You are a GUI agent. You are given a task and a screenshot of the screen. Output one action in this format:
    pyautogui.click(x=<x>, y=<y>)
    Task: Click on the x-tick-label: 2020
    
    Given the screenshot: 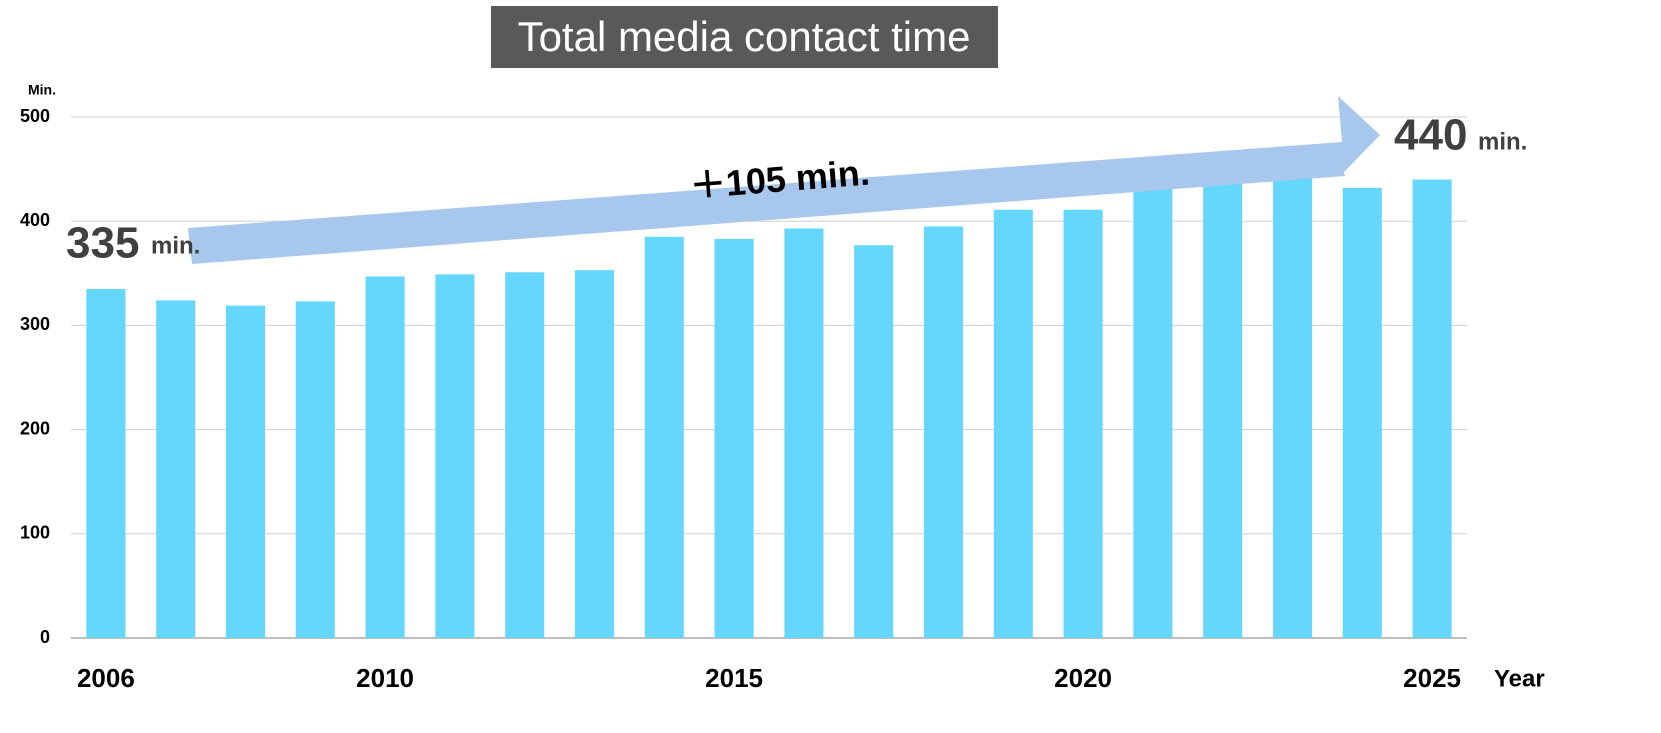 What is the action you would take?
    pyautogui.click(x=1083, y=678)
    